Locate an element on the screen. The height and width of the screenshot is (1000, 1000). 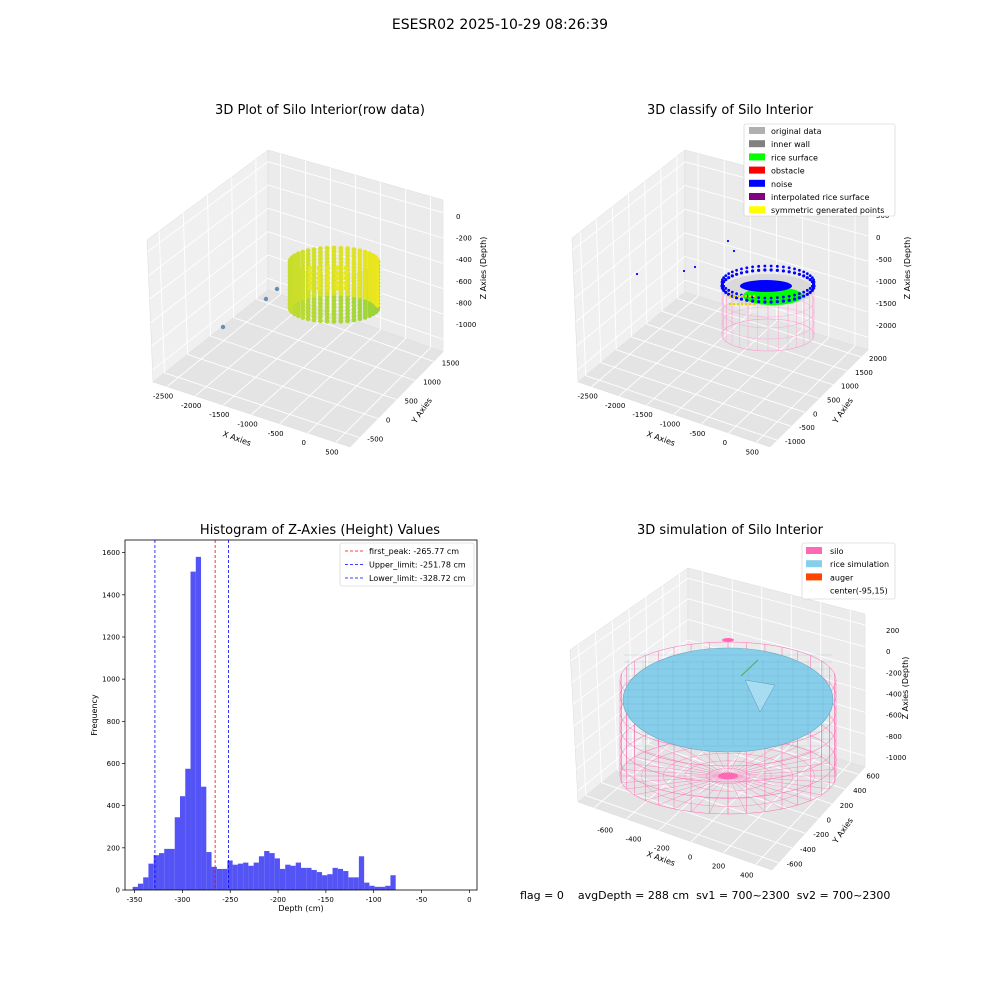
p1-xtick-label: 0 is located at coordinates (304, 443).